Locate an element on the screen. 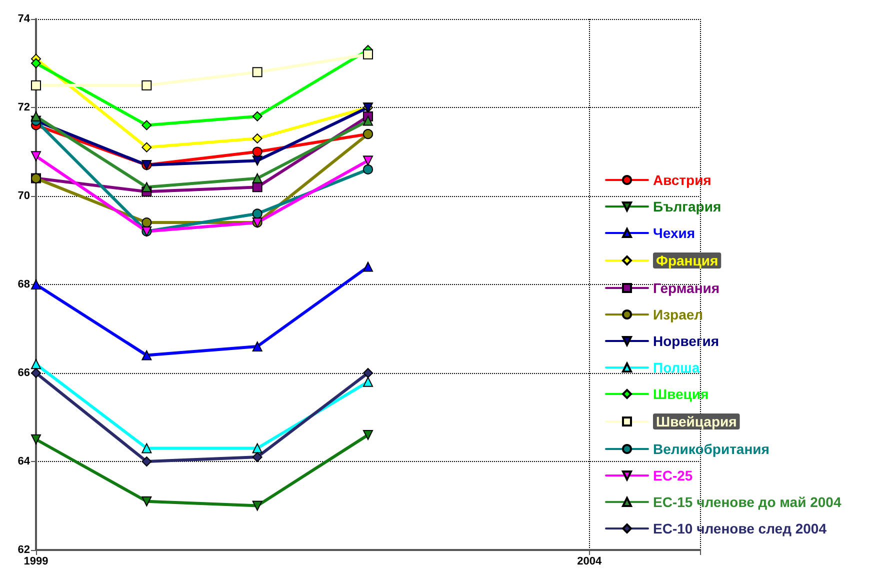 The height and width of the screenshot is (571, 890). y-tick-label: 72 is located at coordinates (24, 108).